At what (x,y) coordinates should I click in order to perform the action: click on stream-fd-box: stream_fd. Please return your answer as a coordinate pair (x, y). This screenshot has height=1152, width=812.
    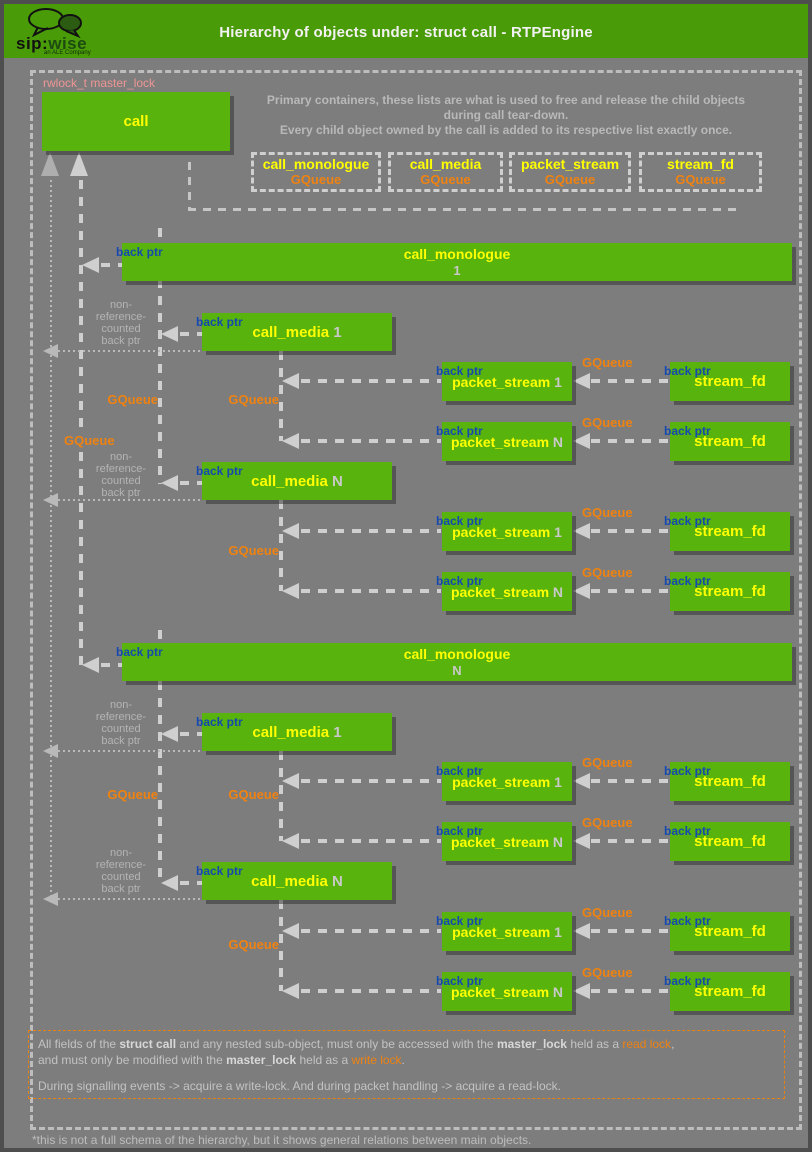
    Looking at the image, I should click on (730, 841).